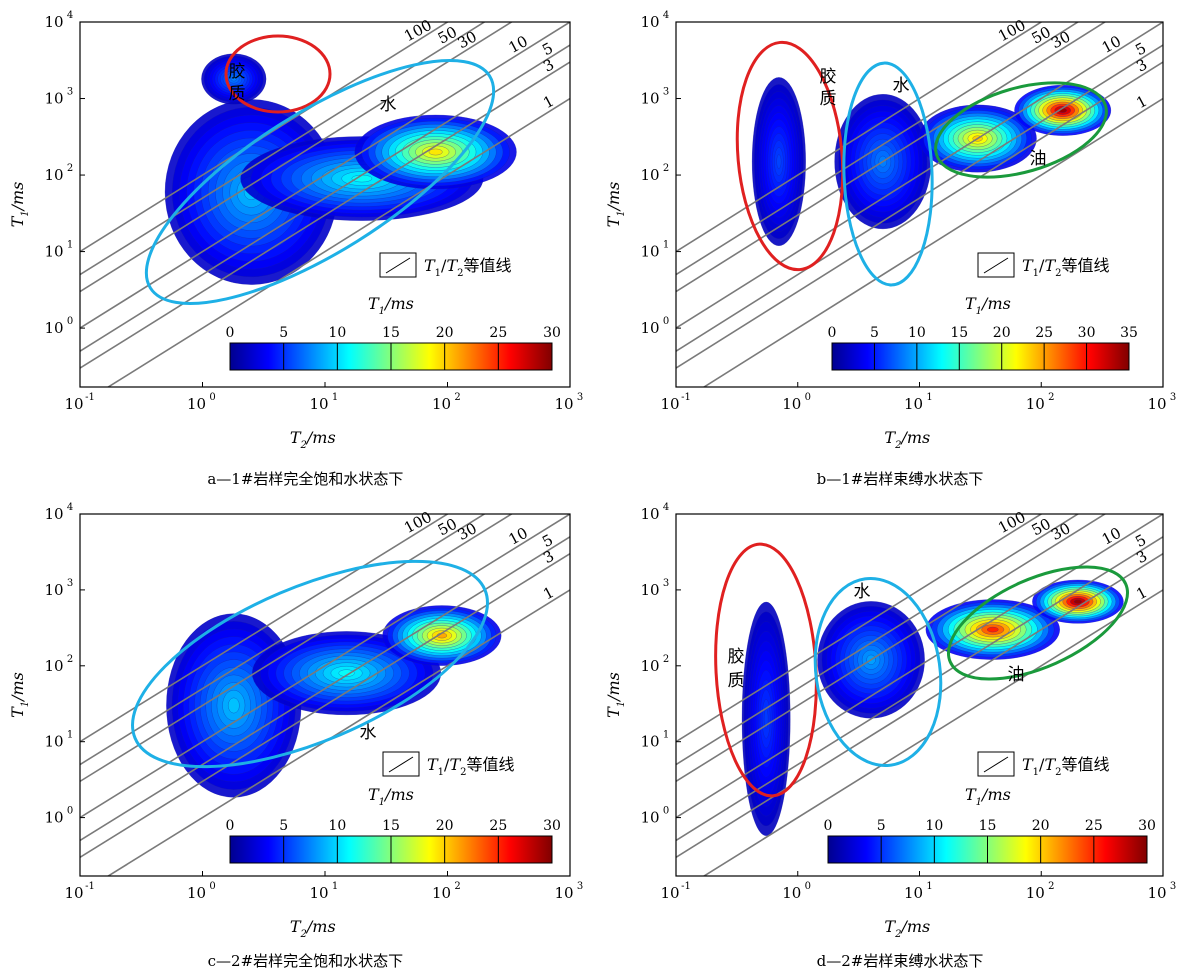 The height and width of the screenshot is (976, 1184). What do you see at coordinates (306, 961) in the screenshot?
I see `panel-caption: c—2#岩样完全饱和水状态下` at bounding box center [306, 961].